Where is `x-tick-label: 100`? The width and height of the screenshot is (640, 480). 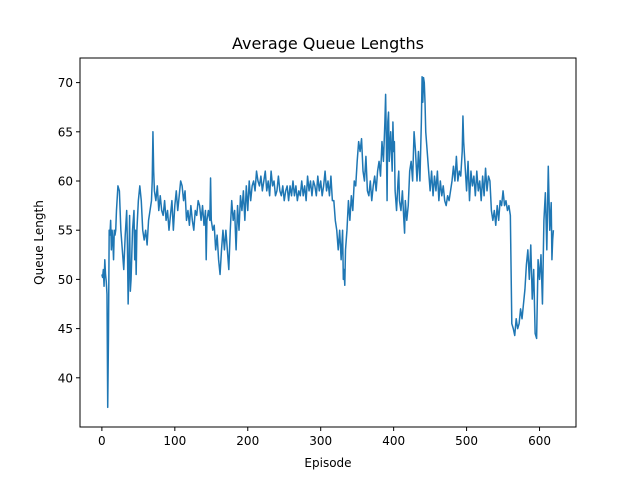
x-tick-label: 100 is located at coordinates (174, 441).